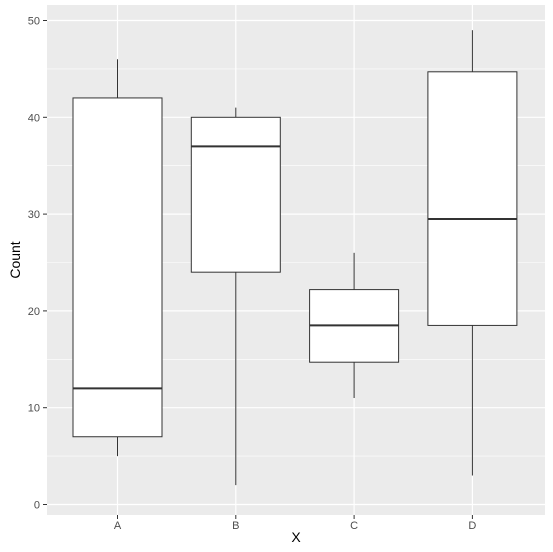 The height and width of the screenshot is (552, 553). What do you see at coordinates (34, 312) in the screenshot?
I see `y-tick-label: 20` at bounding box center [34, 312].